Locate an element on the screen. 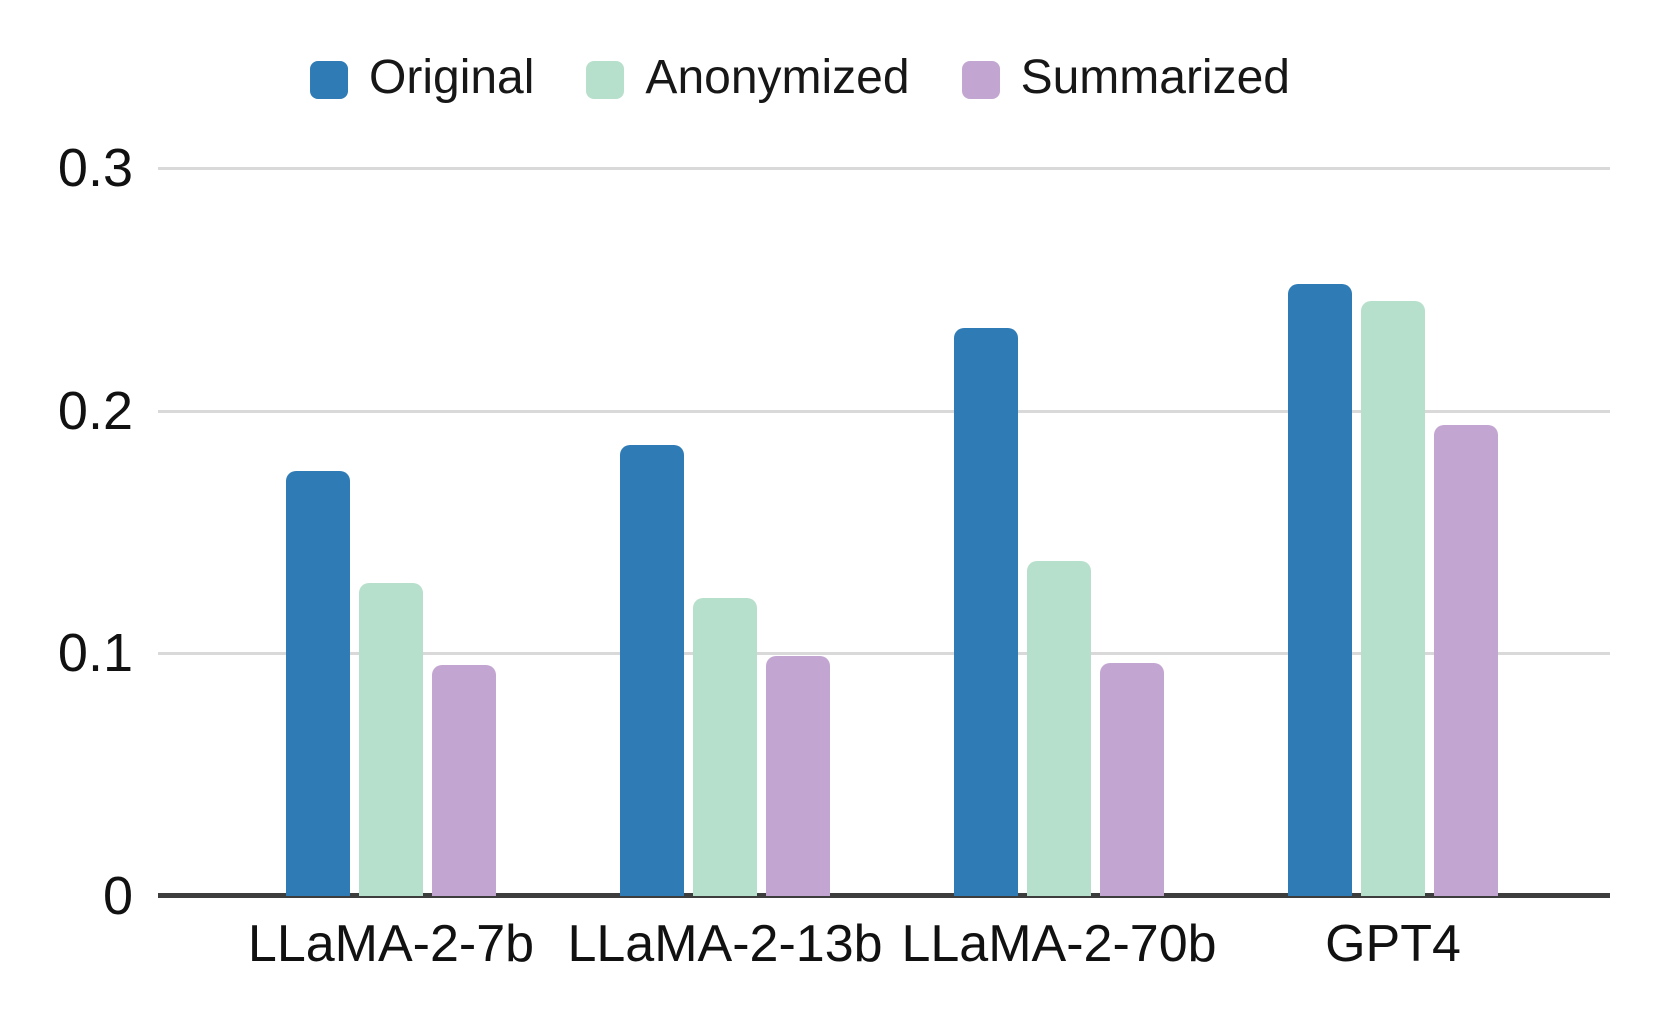  gridline-0.2 is located at coordinates (884, 411).